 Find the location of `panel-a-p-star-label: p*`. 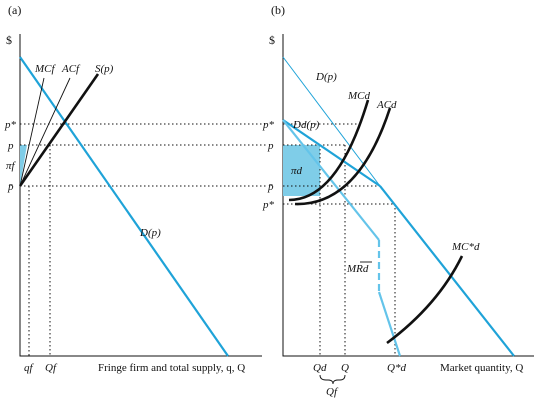

panel-a-p-star-label: p* is located at coordinates (10, 125).